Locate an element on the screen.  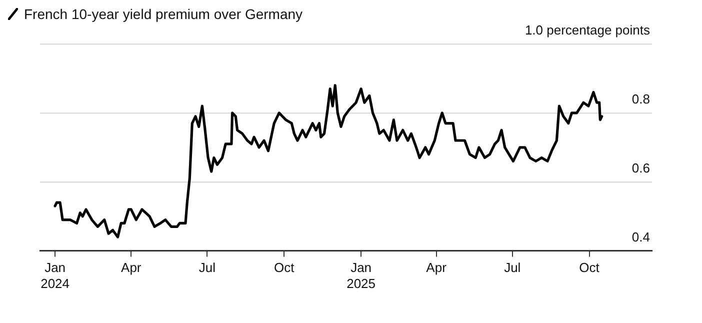
x-tick-label: Jan 2024 is located at coordinates (55, 275).